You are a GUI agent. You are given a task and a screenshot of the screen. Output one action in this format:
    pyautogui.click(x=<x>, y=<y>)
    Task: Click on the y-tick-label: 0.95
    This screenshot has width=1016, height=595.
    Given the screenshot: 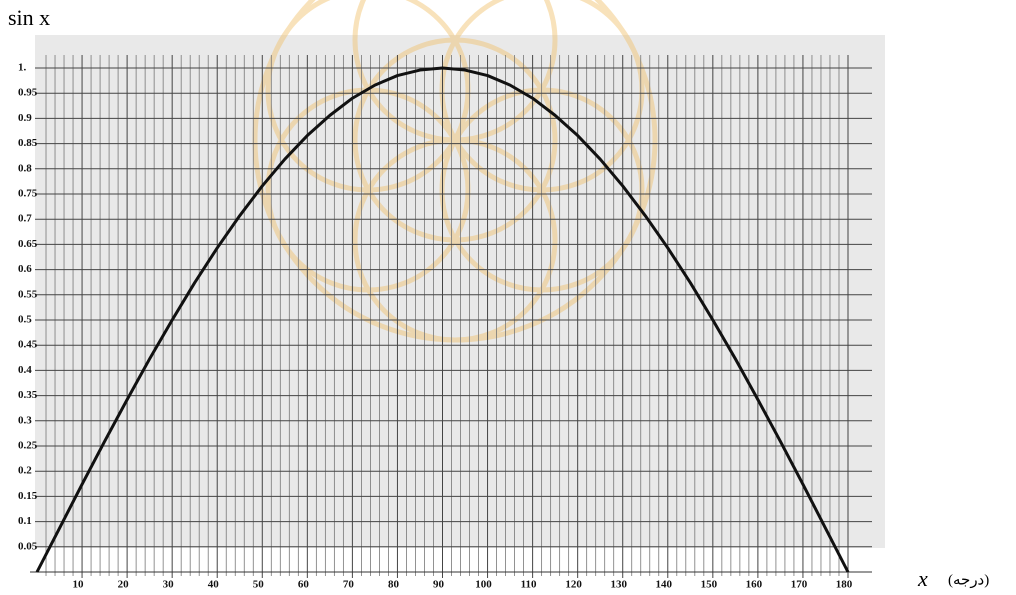 What is the action you would take?
    pyautogui.click(x=28, y=93)
    